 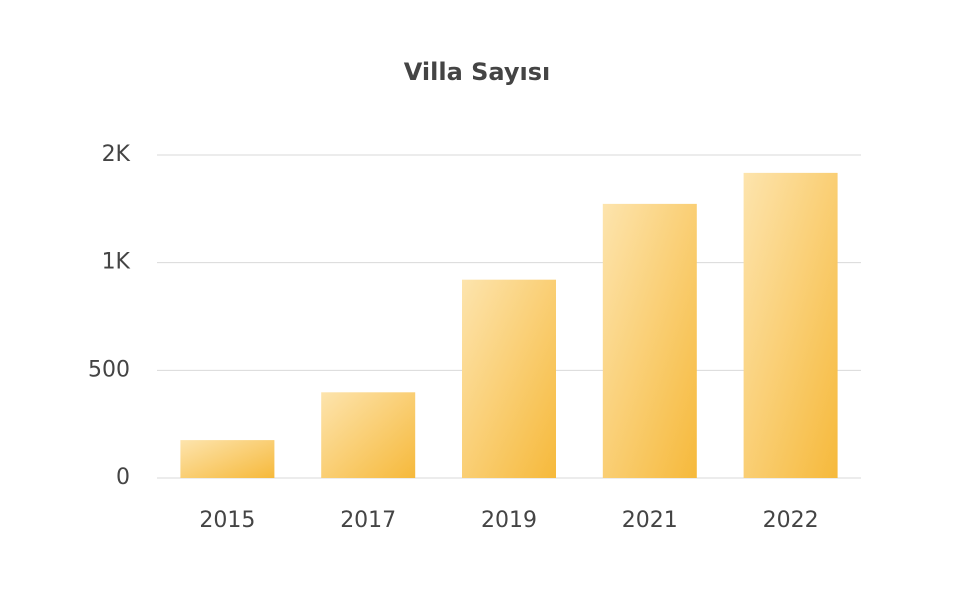 I want to click on x-tick-label: 2021, so click(x=650, y=520).